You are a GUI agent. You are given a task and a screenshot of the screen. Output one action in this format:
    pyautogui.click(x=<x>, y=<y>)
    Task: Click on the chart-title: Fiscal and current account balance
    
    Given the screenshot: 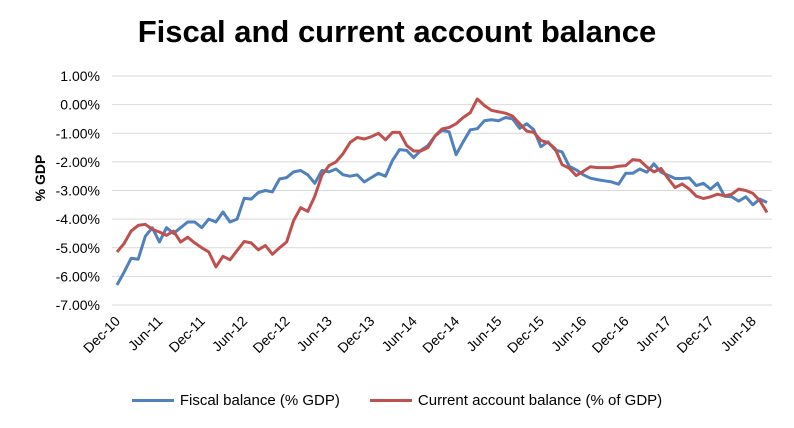 What is the action you would take?
    pyautogui.click(x=397, y=31)
    